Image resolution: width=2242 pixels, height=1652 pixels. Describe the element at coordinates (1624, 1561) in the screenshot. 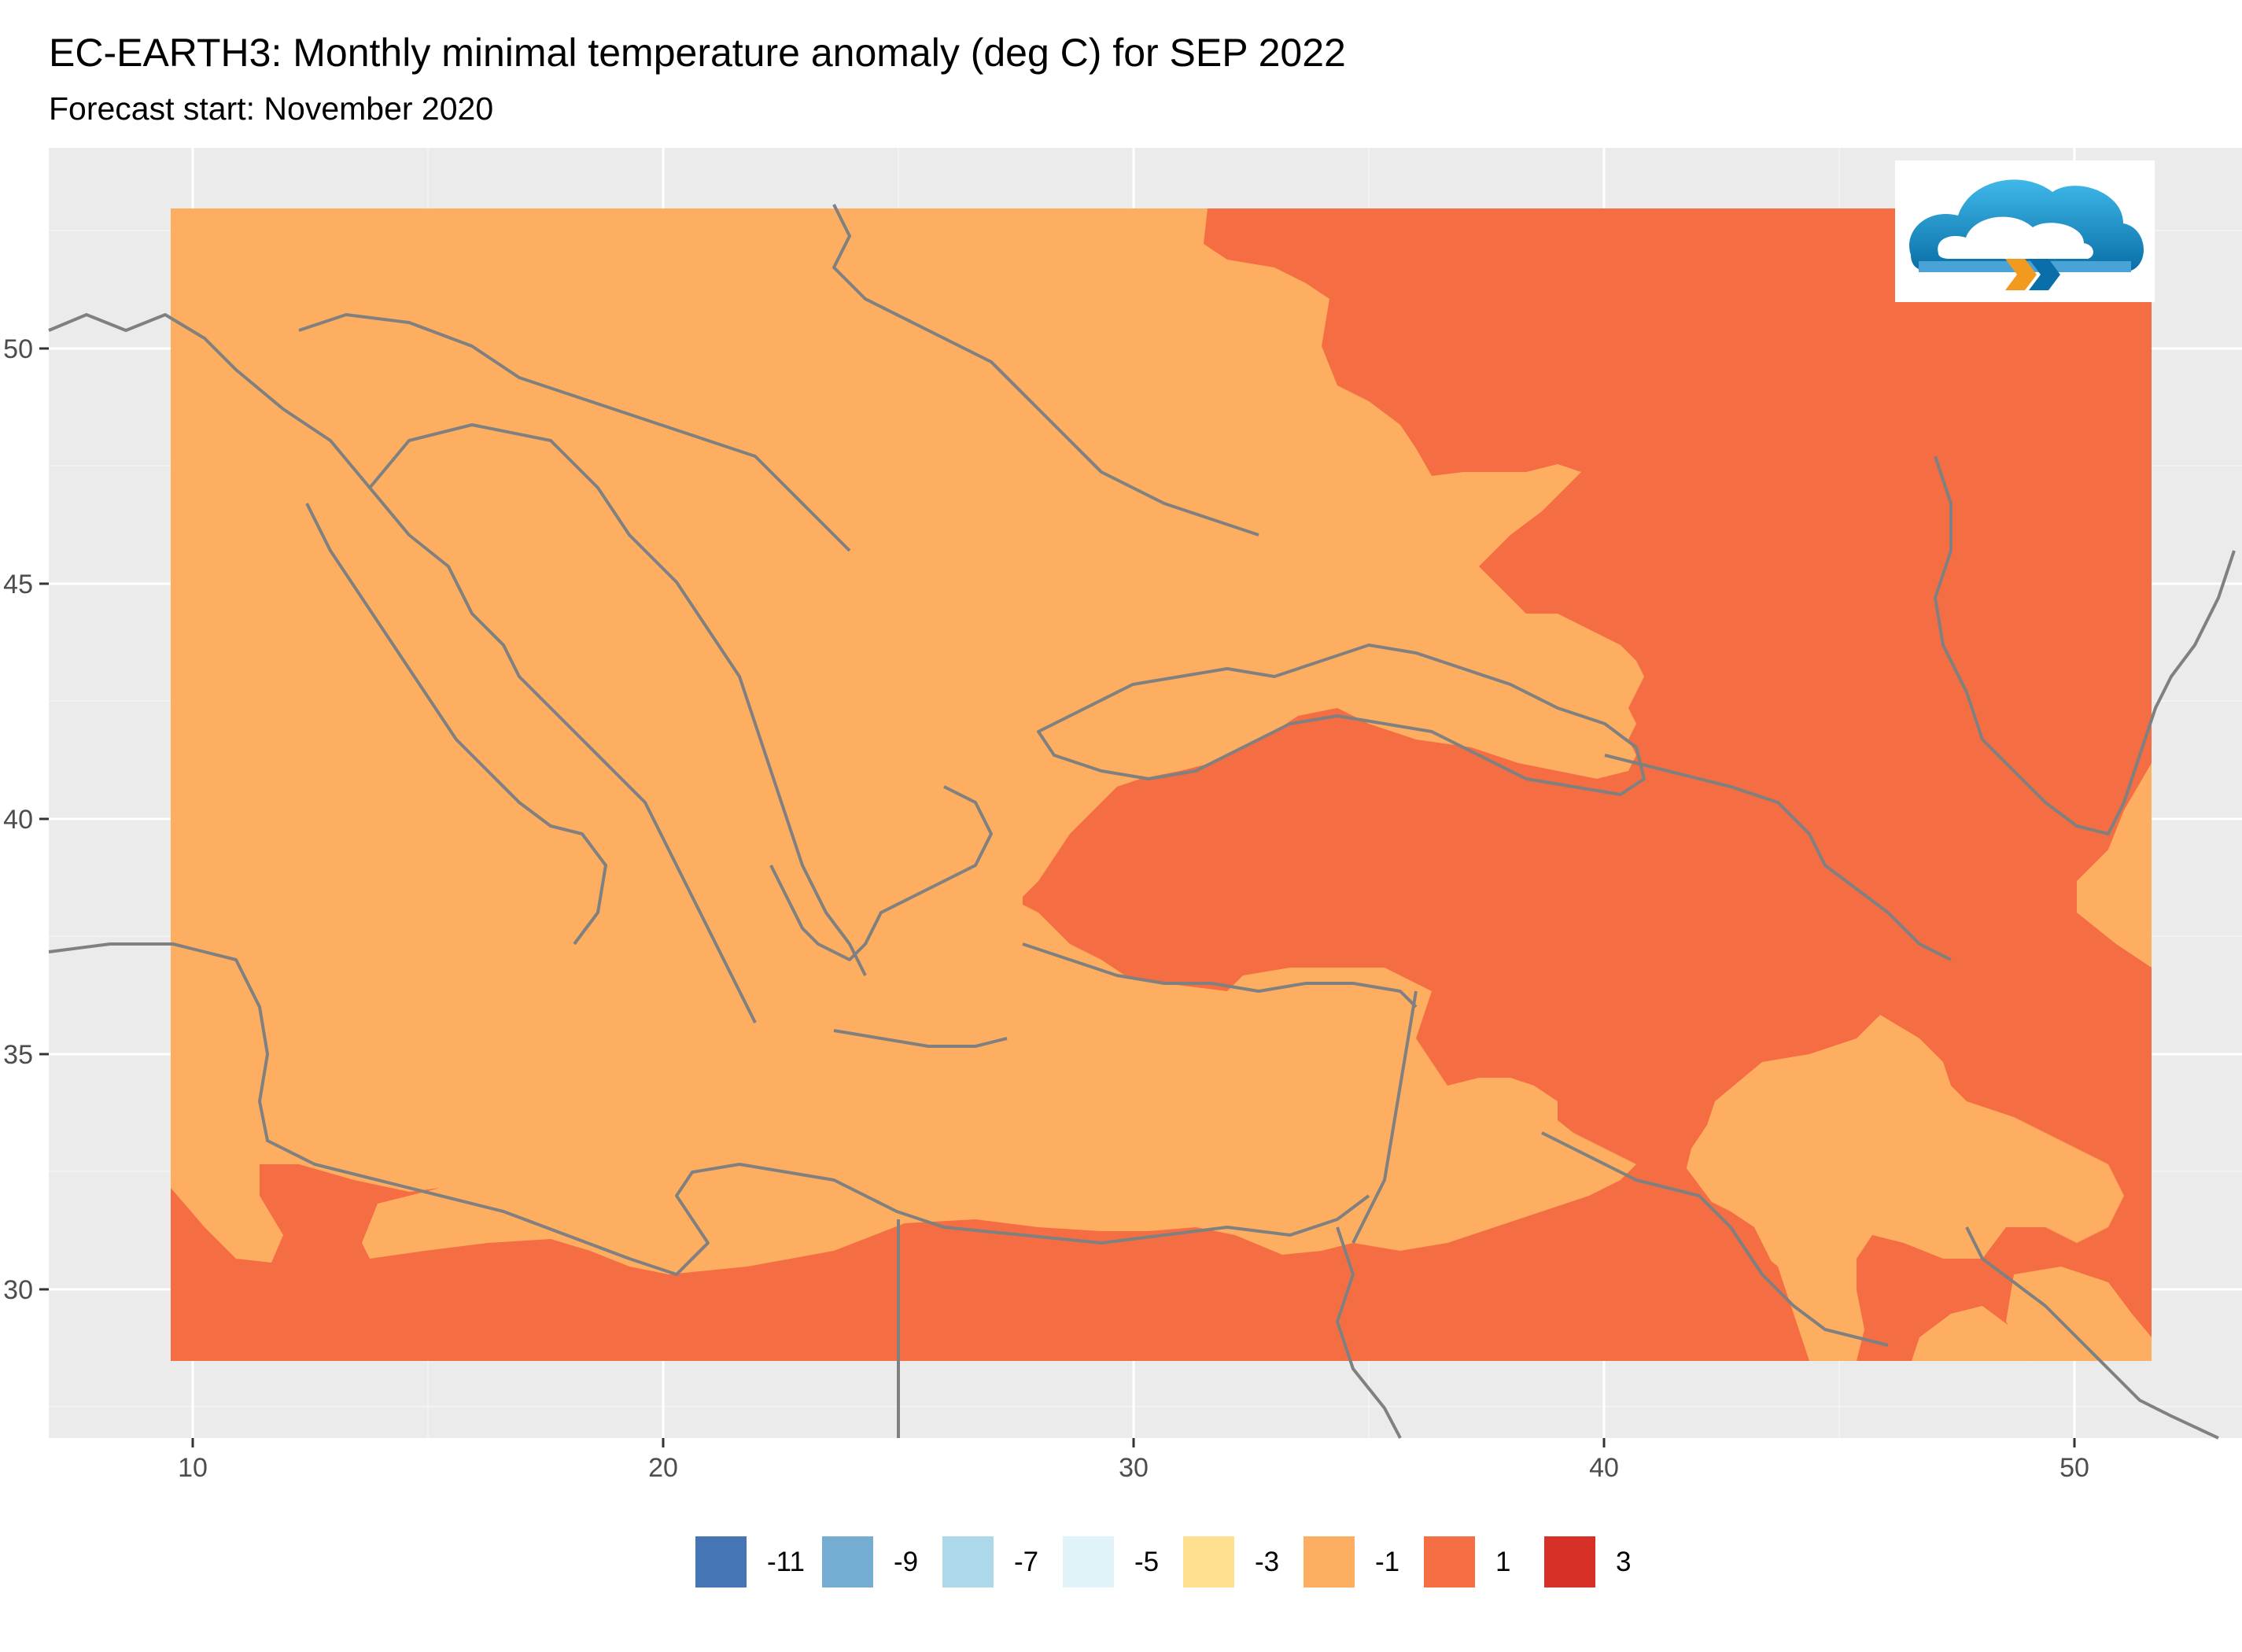

I see `legend-label: 3` at that location.